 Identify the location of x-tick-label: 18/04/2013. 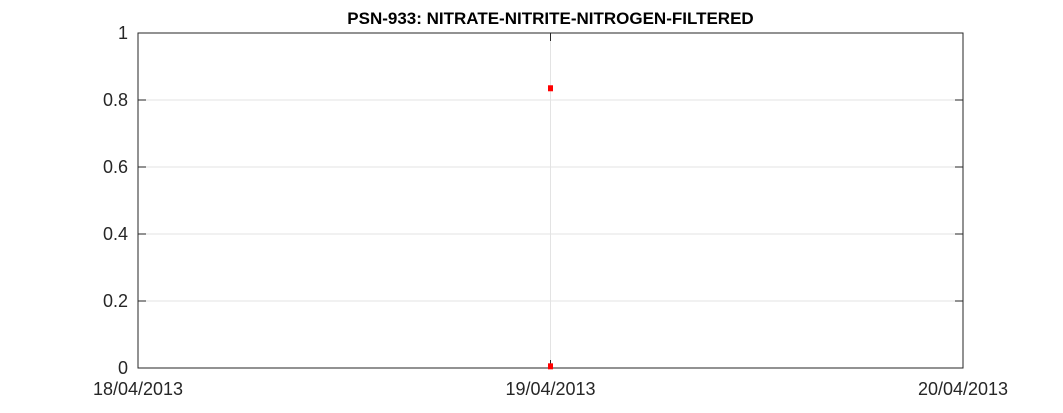
(138, 389).